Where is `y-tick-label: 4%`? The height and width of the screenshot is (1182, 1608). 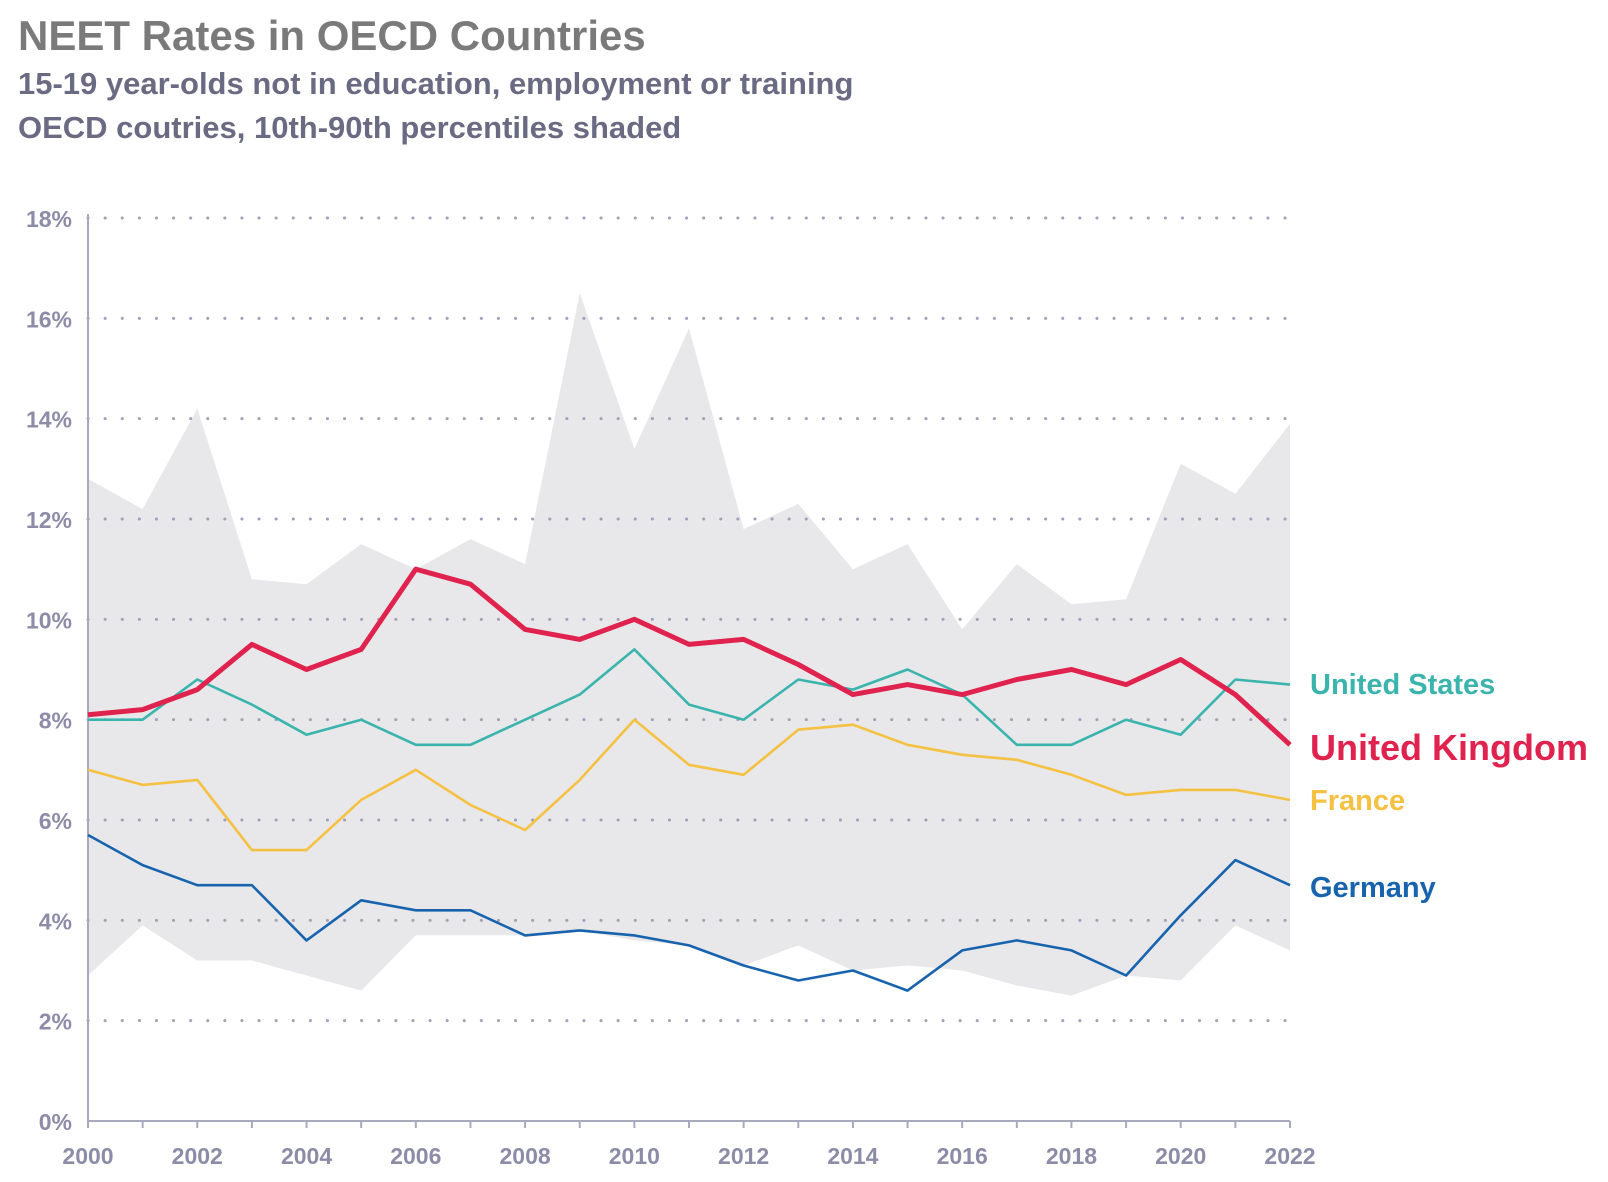 y-tick-label: 4% is located at coordinates (55, 921).